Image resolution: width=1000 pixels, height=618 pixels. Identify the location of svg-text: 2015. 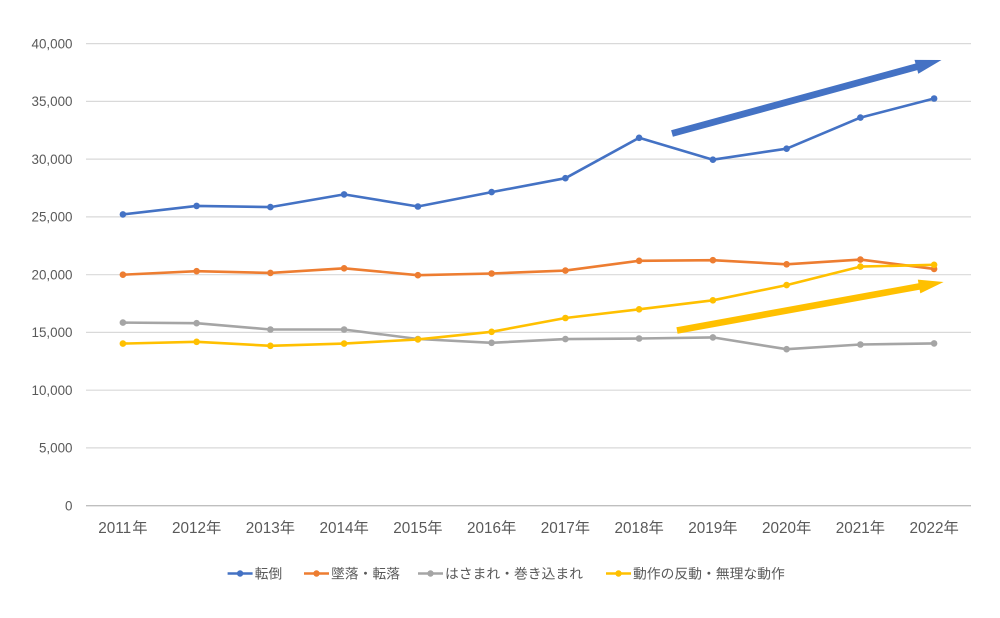
(410, 528).